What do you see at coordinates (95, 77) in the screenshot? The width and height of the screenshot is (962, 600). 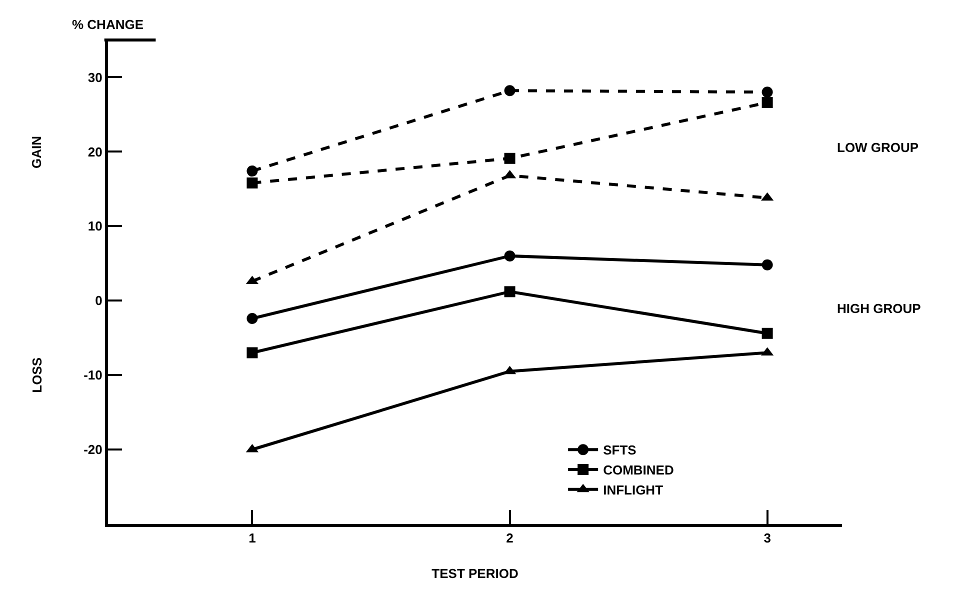 I see `y-tick-label: 30` at bounding box center [95, 77].